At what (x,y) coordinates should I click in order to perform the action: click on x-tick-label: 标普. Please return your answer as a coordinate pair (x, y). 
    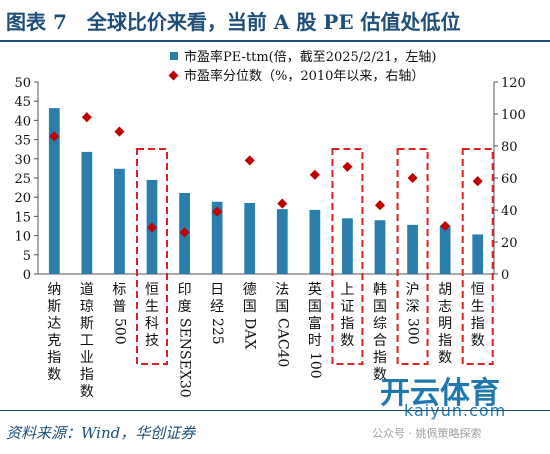
    Looking at the image, I should click on (119, 298).